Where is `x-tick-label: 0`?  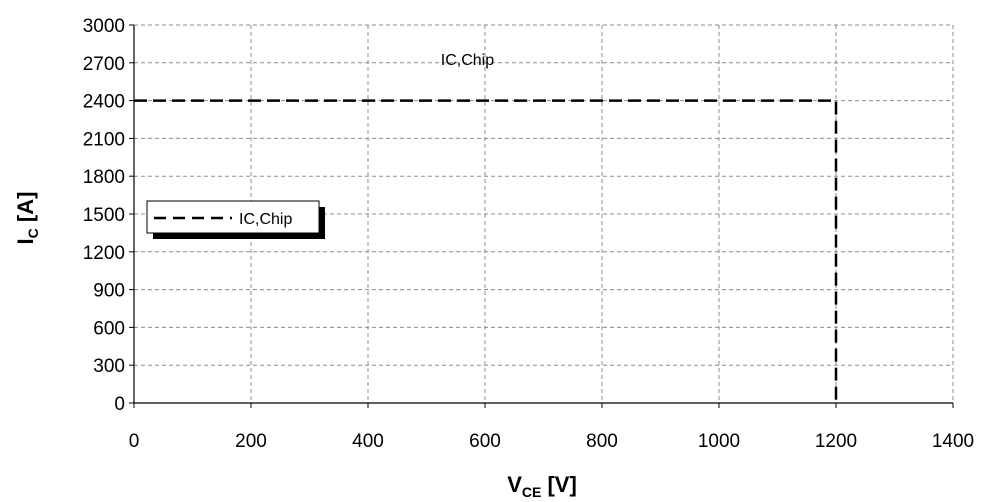 x-tick-label: 0 is located at coordinates (134, 441).